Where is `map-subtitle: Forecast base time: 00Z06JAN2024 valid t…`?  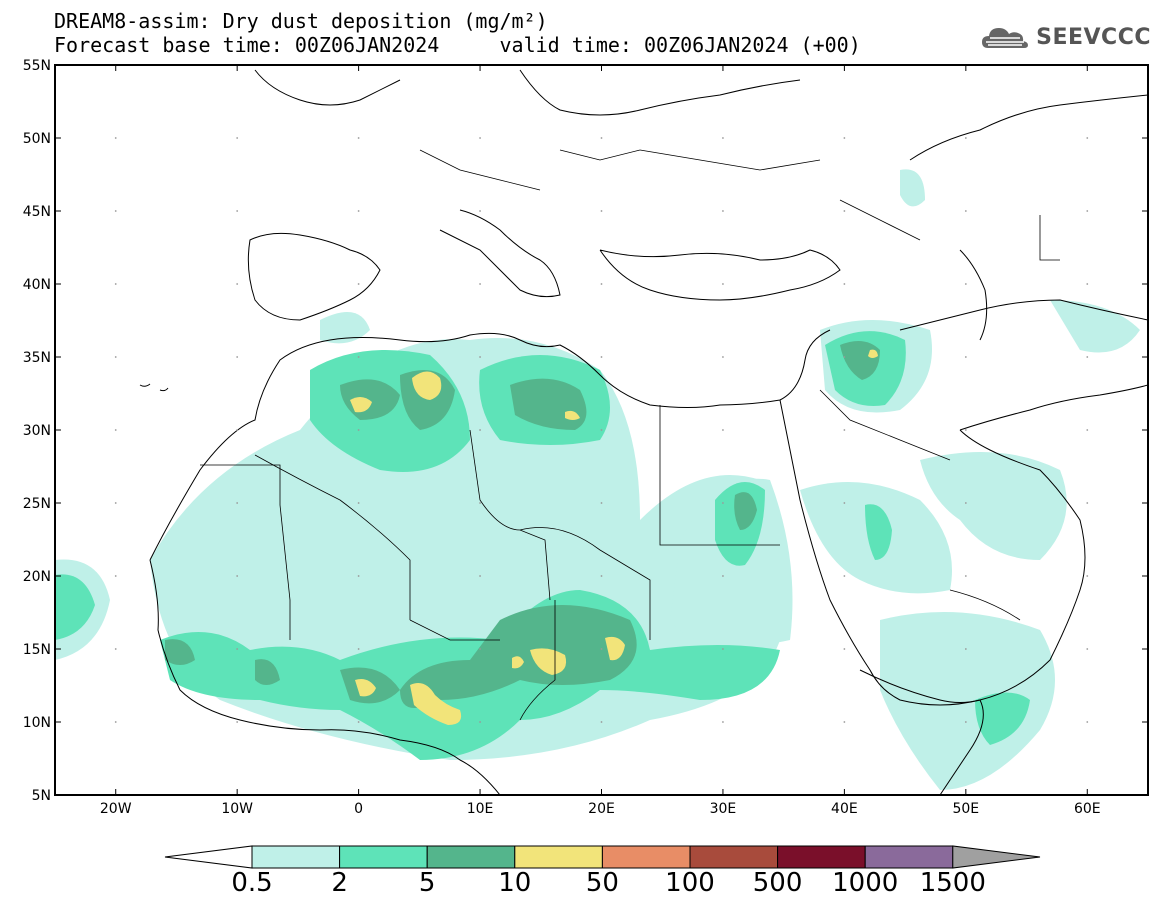 map-subtitle: Forecast base time: 00Z06JAN2024 valid t… is located at coordinates (457, 45).